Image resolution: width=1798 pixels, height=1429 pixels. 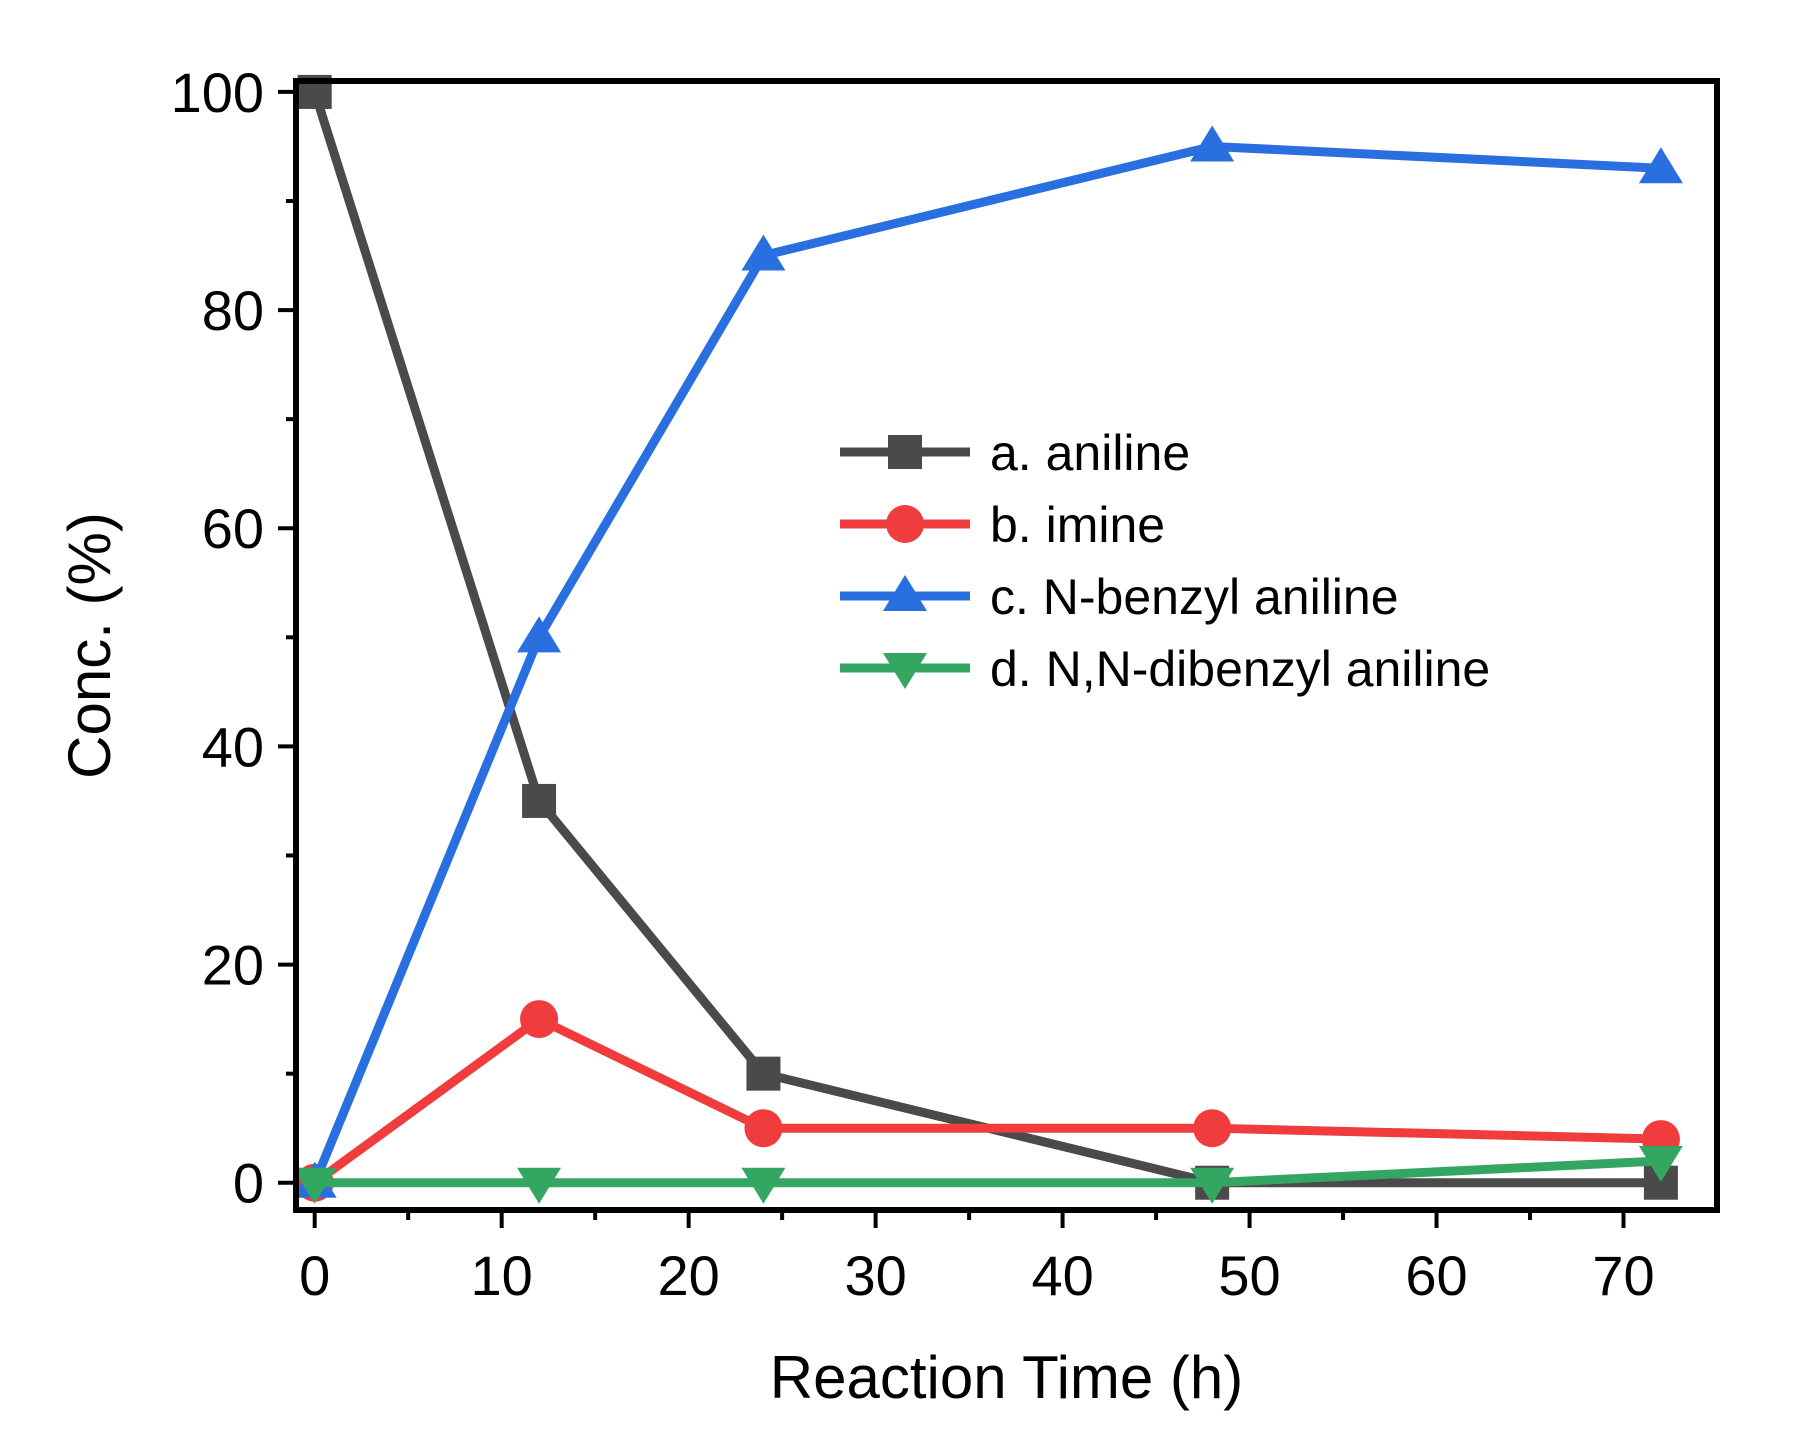 What do you see at coordinates (1194, 597) in the screenshot?
I see `legend-label: c. N-benzyl aniline` at bounding box center [1194, 597].